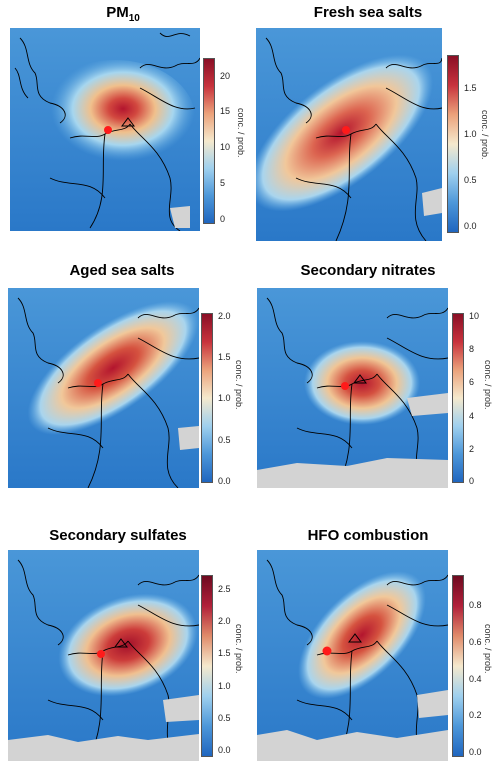 The image size is (500, 768). I want to click on panel-title-text: Secondary nitrates, so click(368, 270).